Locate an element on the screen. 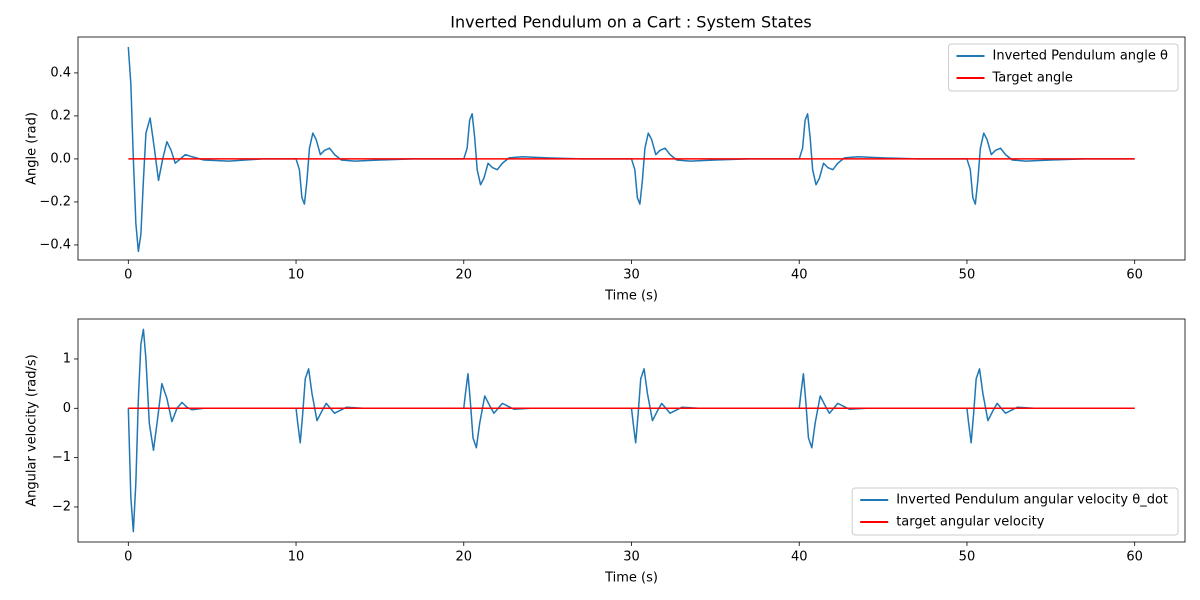 This screenshot has width=1200, height=600. legend-label: Target angle is located at coordinates (1032, 78).